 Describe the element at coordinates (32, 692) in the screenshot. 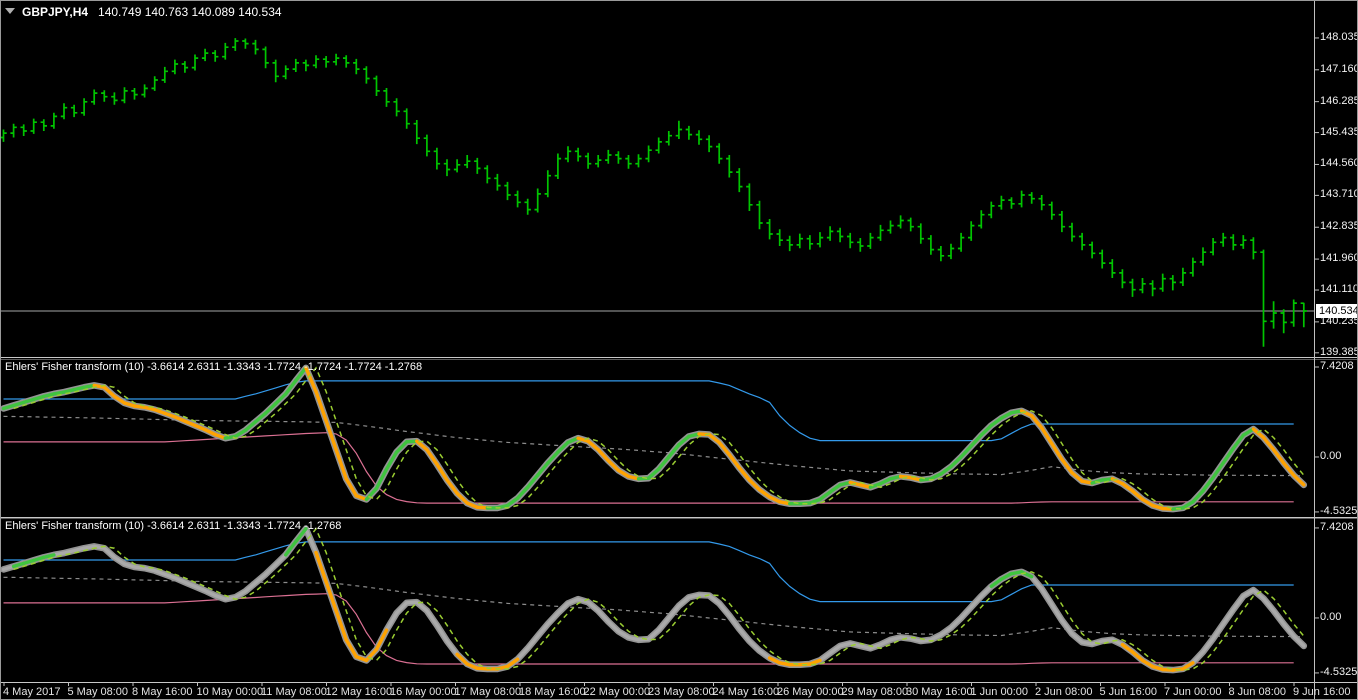

I see `time-axis-label: 4 May 2017` at that location.